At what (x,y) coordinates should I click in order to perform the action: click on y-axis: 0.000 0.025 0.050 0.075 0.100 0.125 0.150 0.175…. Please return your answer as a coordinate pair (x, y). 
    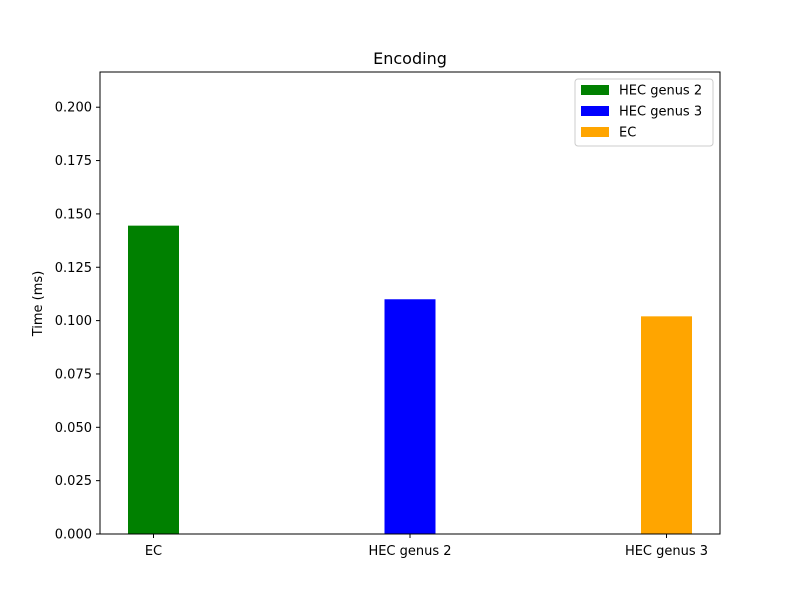
    Looking at the image, I should click on (77, 322).